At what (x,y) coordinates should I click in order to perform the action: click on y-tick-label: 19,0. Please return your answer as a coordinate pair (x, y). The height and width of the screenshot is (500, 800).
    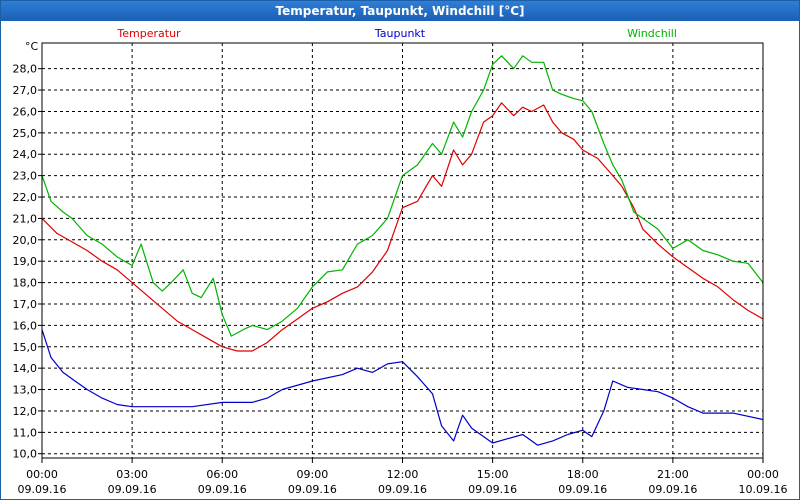
    Looking at the image, I should click on (25, 261).